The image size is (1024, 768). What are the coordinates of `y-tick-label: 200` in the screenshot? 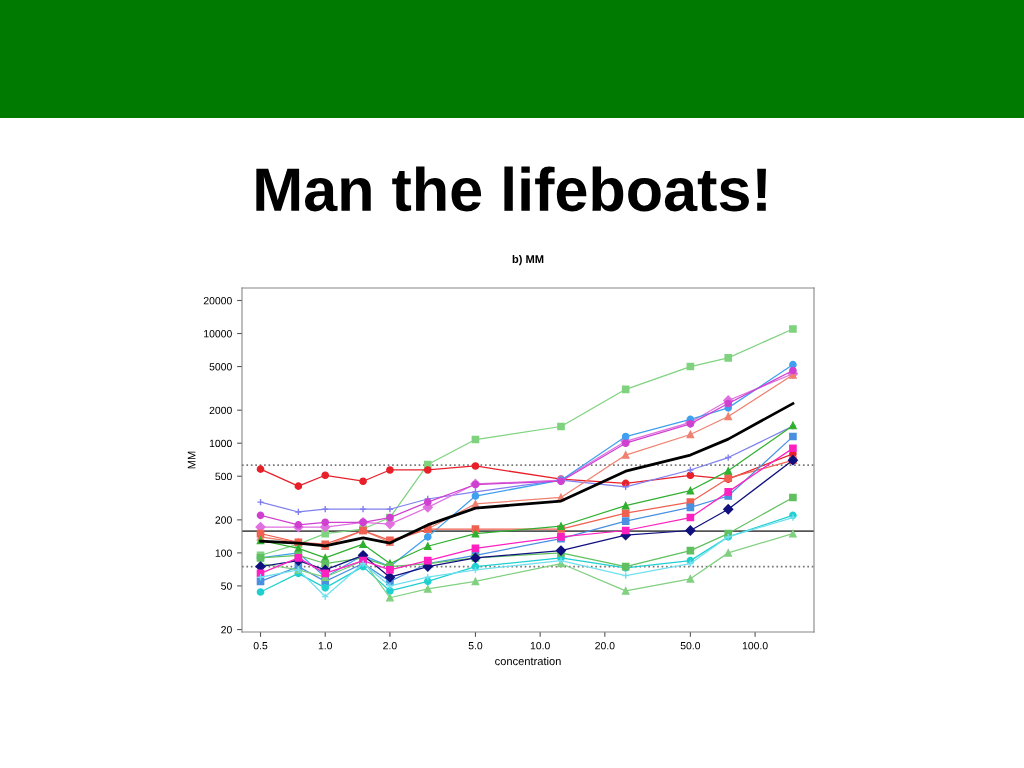 It's located at (223, 520).